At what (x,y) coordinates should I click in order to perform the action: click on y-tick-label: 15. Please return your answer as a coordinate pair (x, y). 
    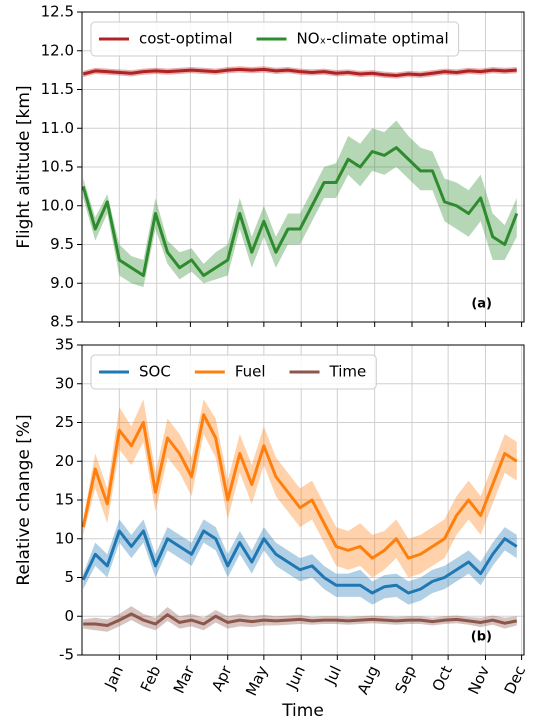
    Looking at the image, I should click on (64, 500).